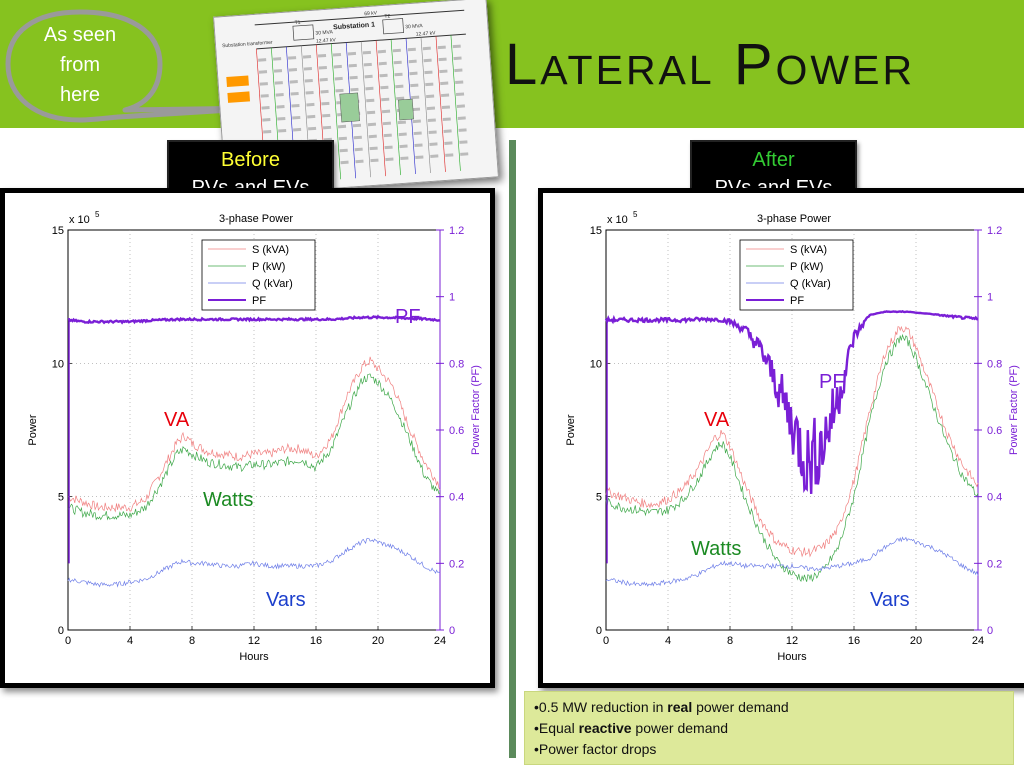  What do you see at coordinates (452, 631) in the screenshot?
I see `y2-tick-label: 0` at bounding box center [452, 631].